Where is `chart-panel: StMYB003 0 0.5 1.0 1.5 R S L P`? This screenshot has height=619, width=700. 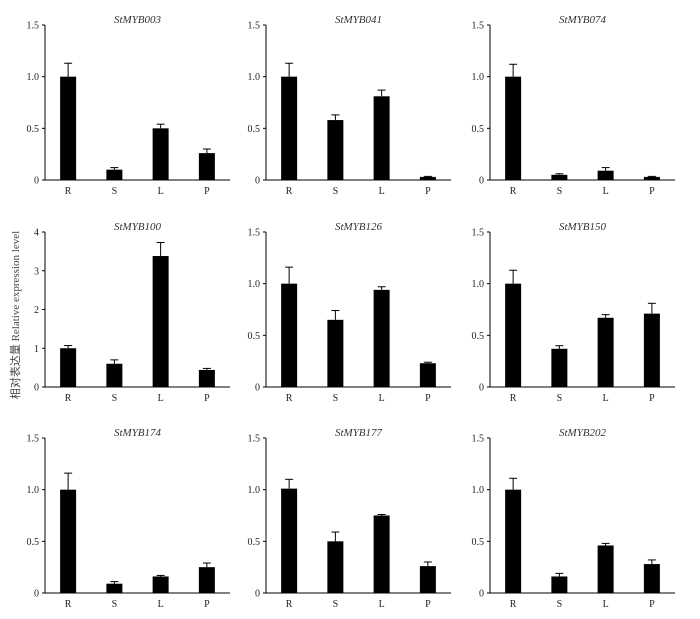 chart-panel: StMYB003 0 0.5 1.0 1.5 R S L P is located at coordinates (128, 105).